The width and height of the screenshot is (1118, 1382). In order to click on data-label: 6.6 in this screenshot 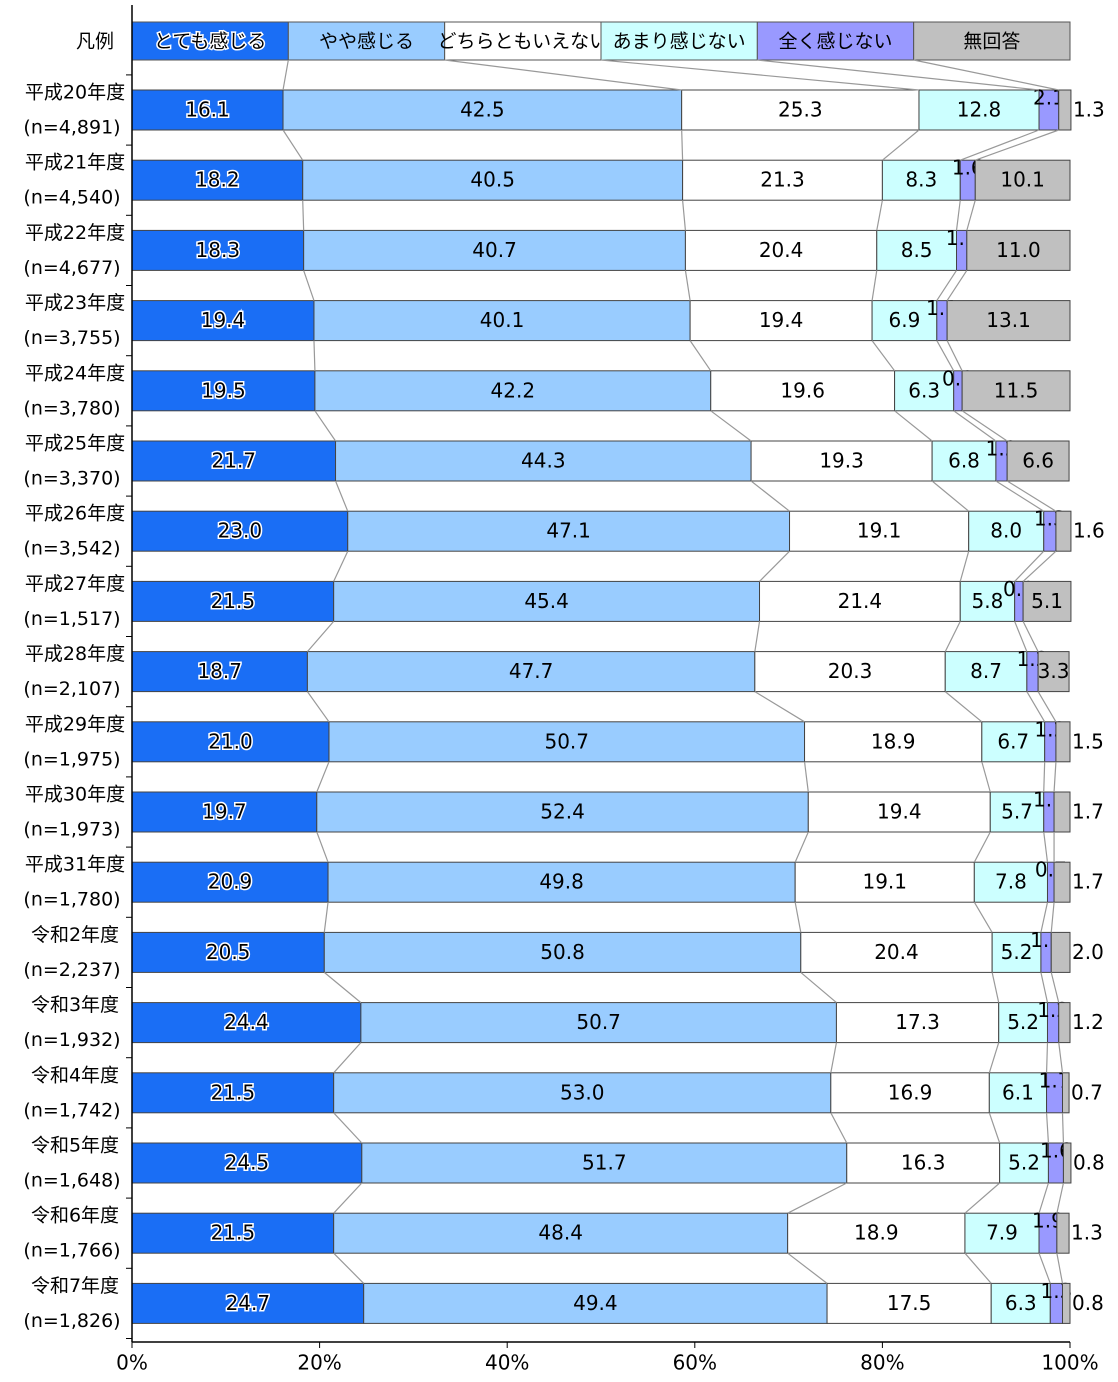, I will do `click(1038, 461)`.